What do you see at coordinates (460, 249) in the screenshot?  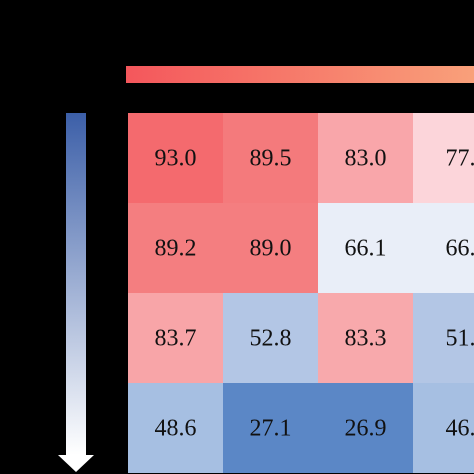 I see `cell-label: 66.` at bounding box center [460, 249].